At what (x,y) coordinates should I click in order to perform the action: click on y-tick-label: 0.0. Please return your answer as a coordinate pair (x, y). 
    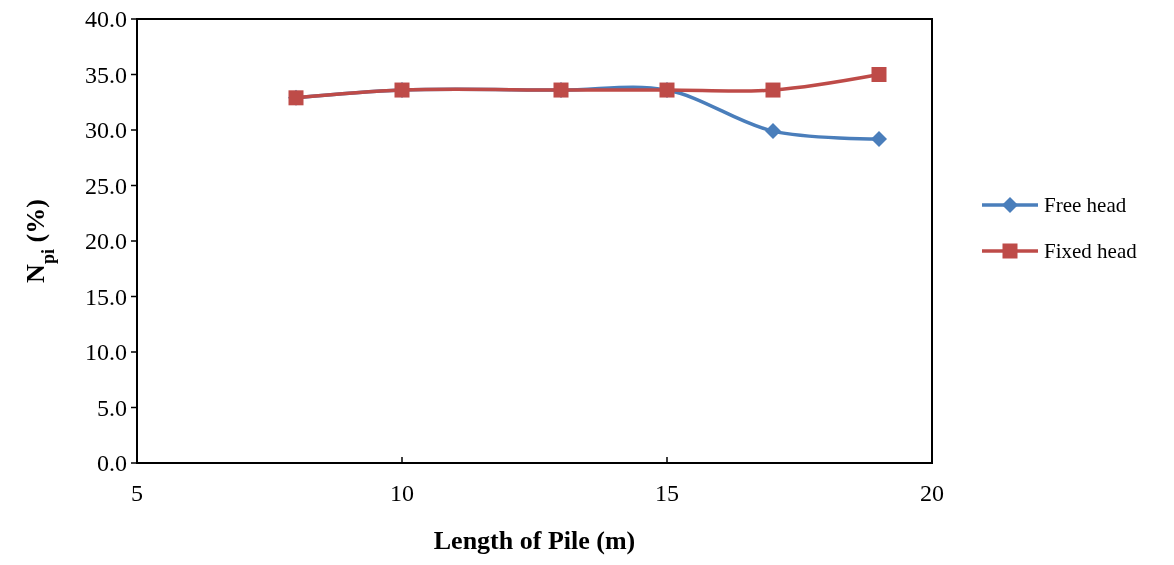
    Looking at the image, I should click on (112, 463).